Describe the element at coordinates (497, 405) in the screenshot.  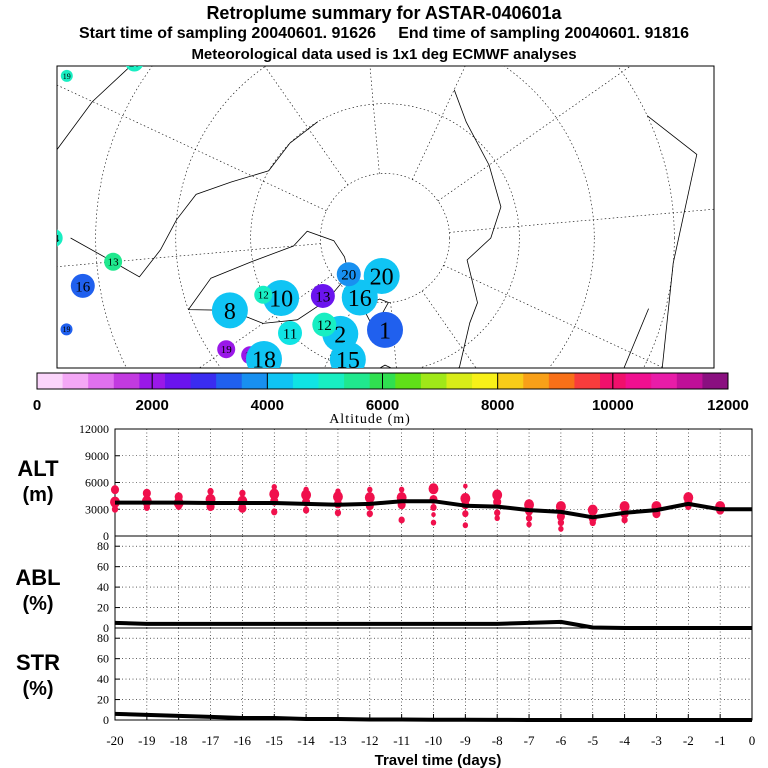
I see `colorbar-tick-label: 8000` at that location.